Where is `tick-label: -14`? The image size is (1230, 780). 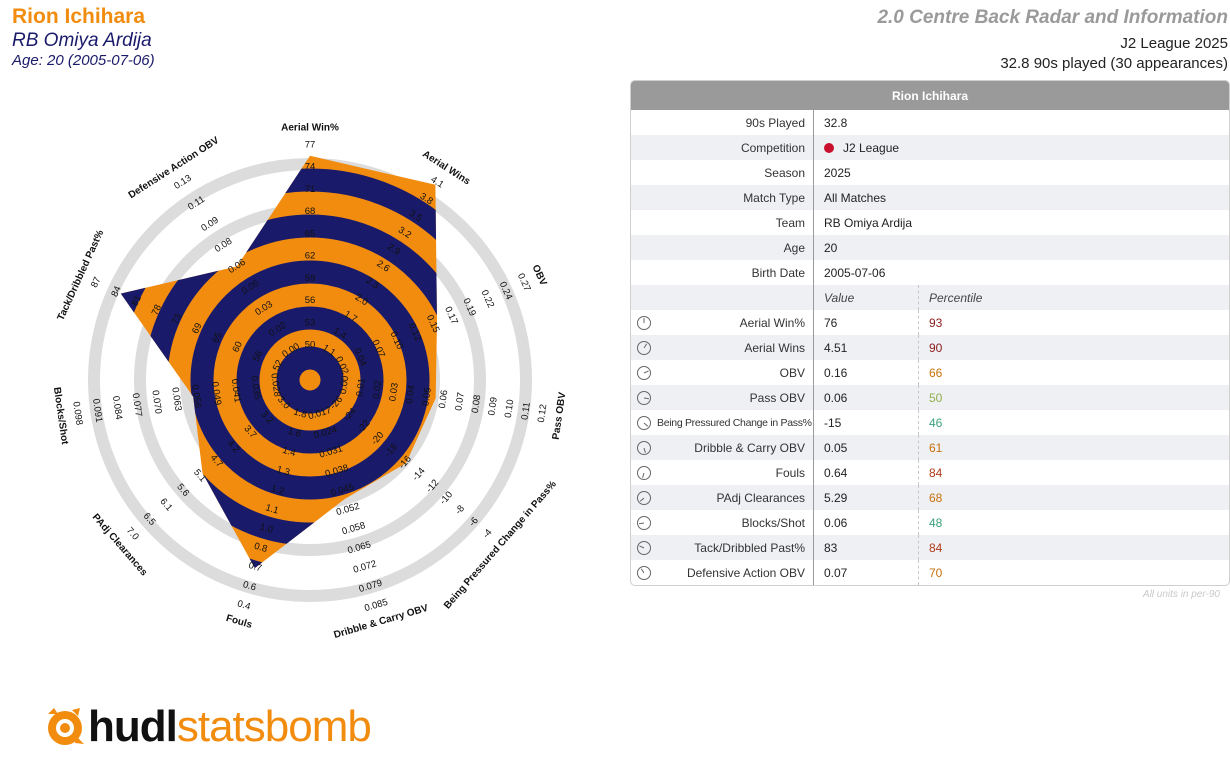 tick-label: -14 is located at coordinates (418, 475).